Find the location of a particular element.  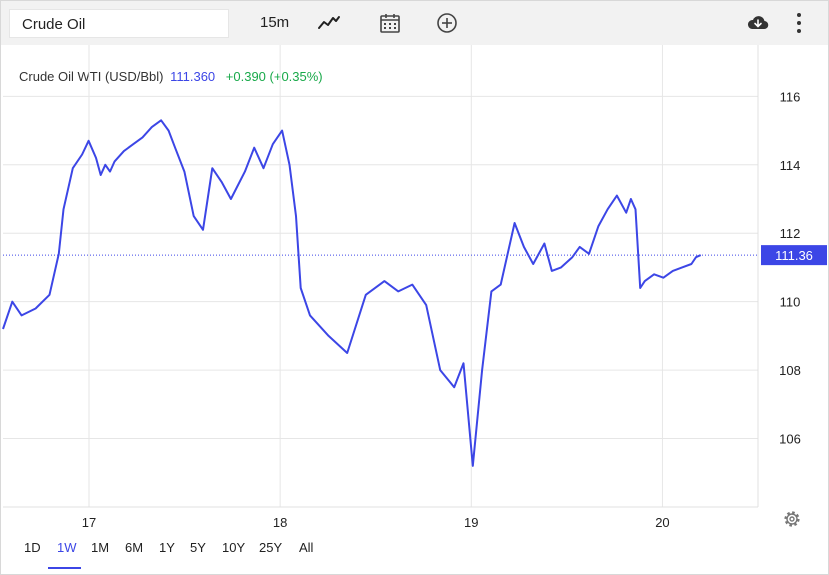

range-all: All is located at coordinates (306, 547).